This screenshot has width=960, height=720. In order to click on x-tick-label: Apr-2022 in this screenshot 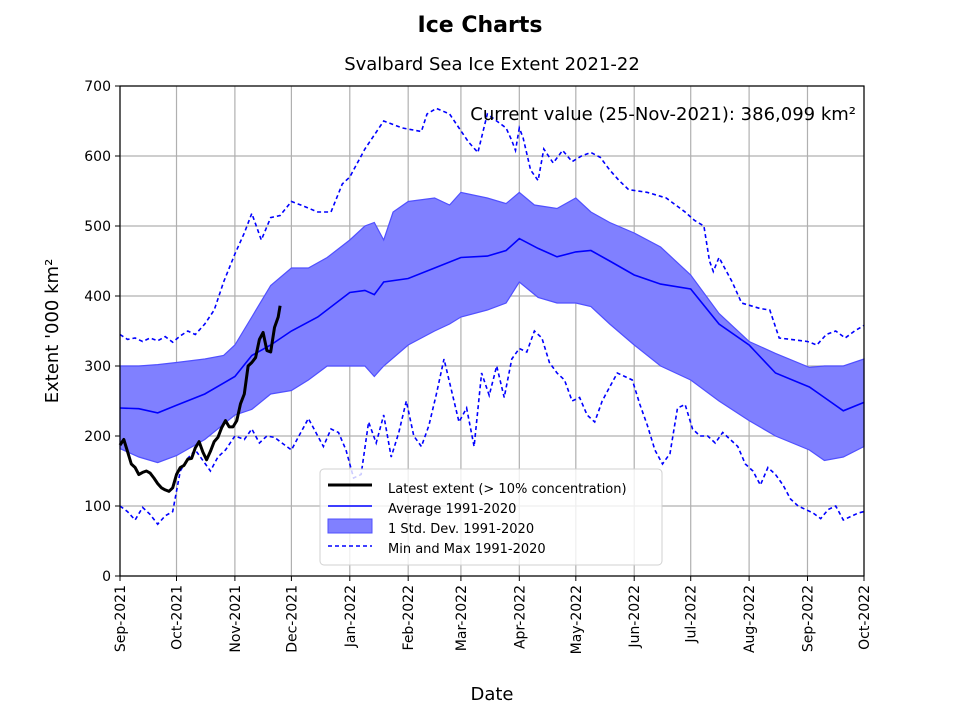, I will do `click(520, 617)`.